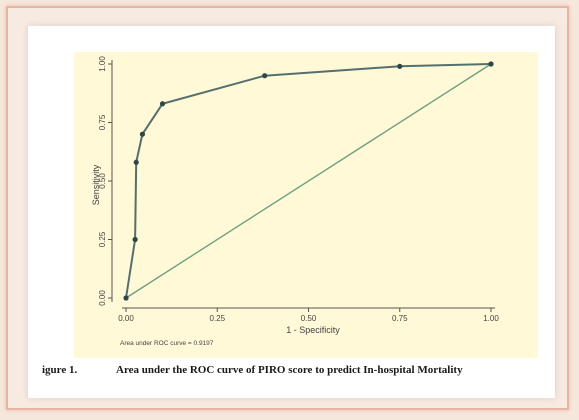  I want to click on y-tick-label: 0.25, so click(102, 239).